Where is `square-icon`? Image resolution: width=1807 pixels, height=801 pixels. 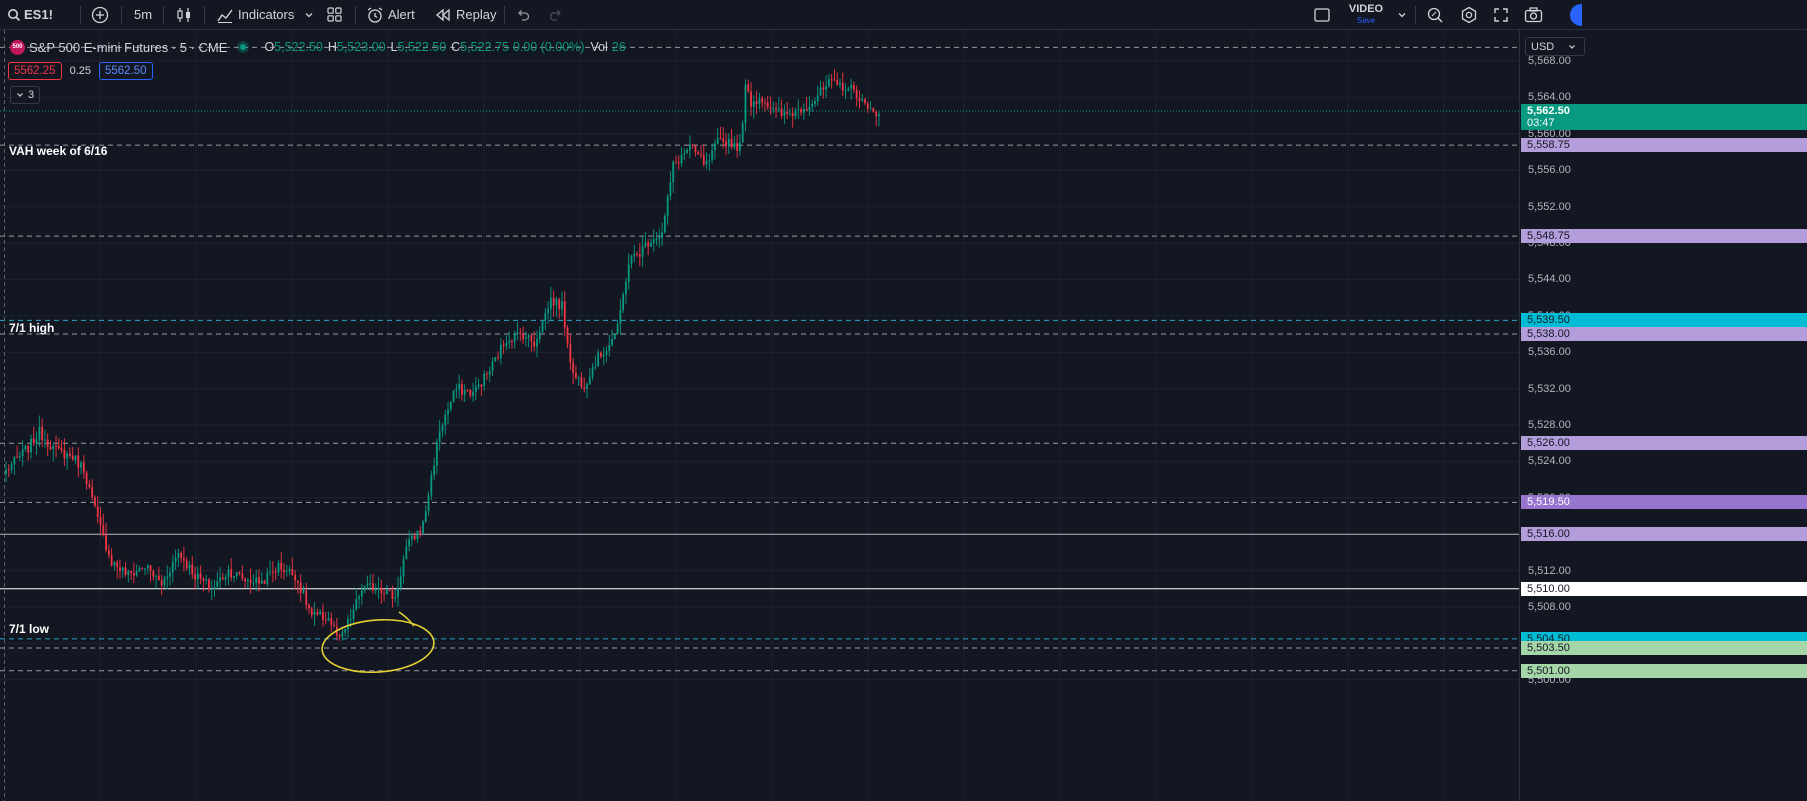
square-icon is located at coordinates (1322, 15).